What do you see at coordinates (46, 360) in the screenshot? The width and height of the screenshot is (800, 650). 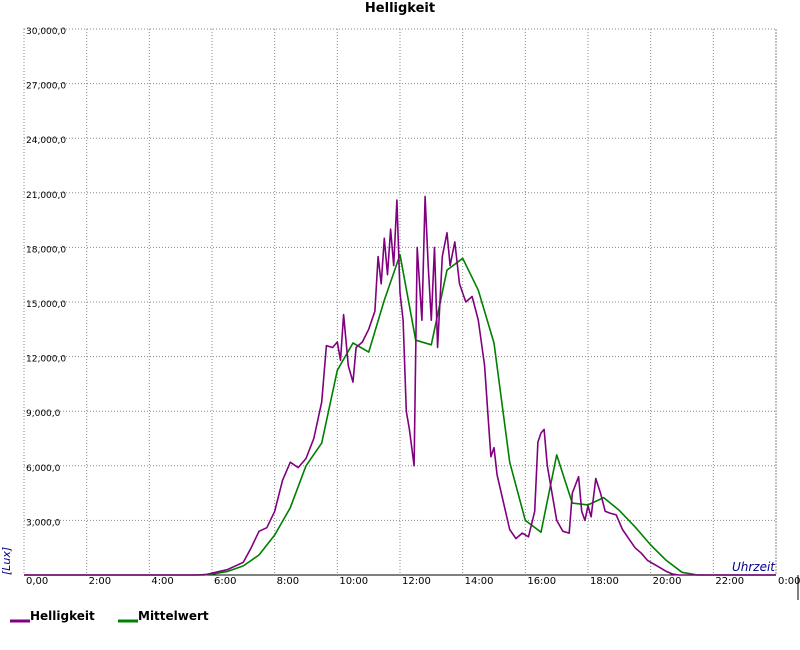 I see `y-tick-label: 12,000,0` at bounding box center [46, 360].